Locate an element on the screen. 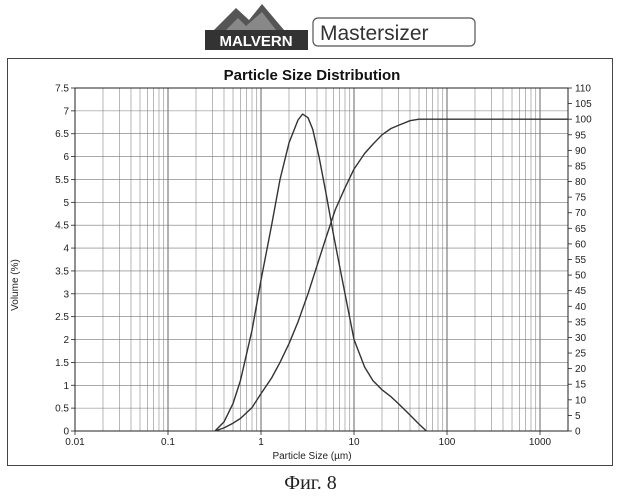  x-tick-label: 1 is located at coordinates (261, 442).